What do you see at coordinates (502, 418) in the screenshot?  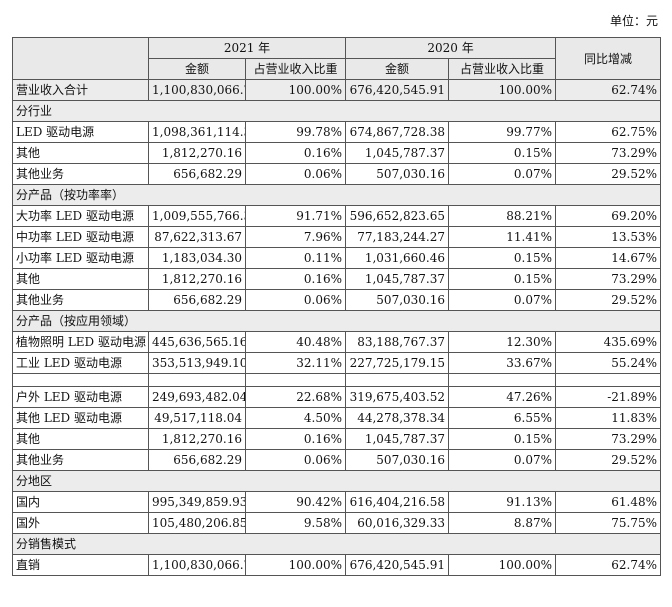 I see `value-cell: 6.55%` at bounding box center [502, 418].